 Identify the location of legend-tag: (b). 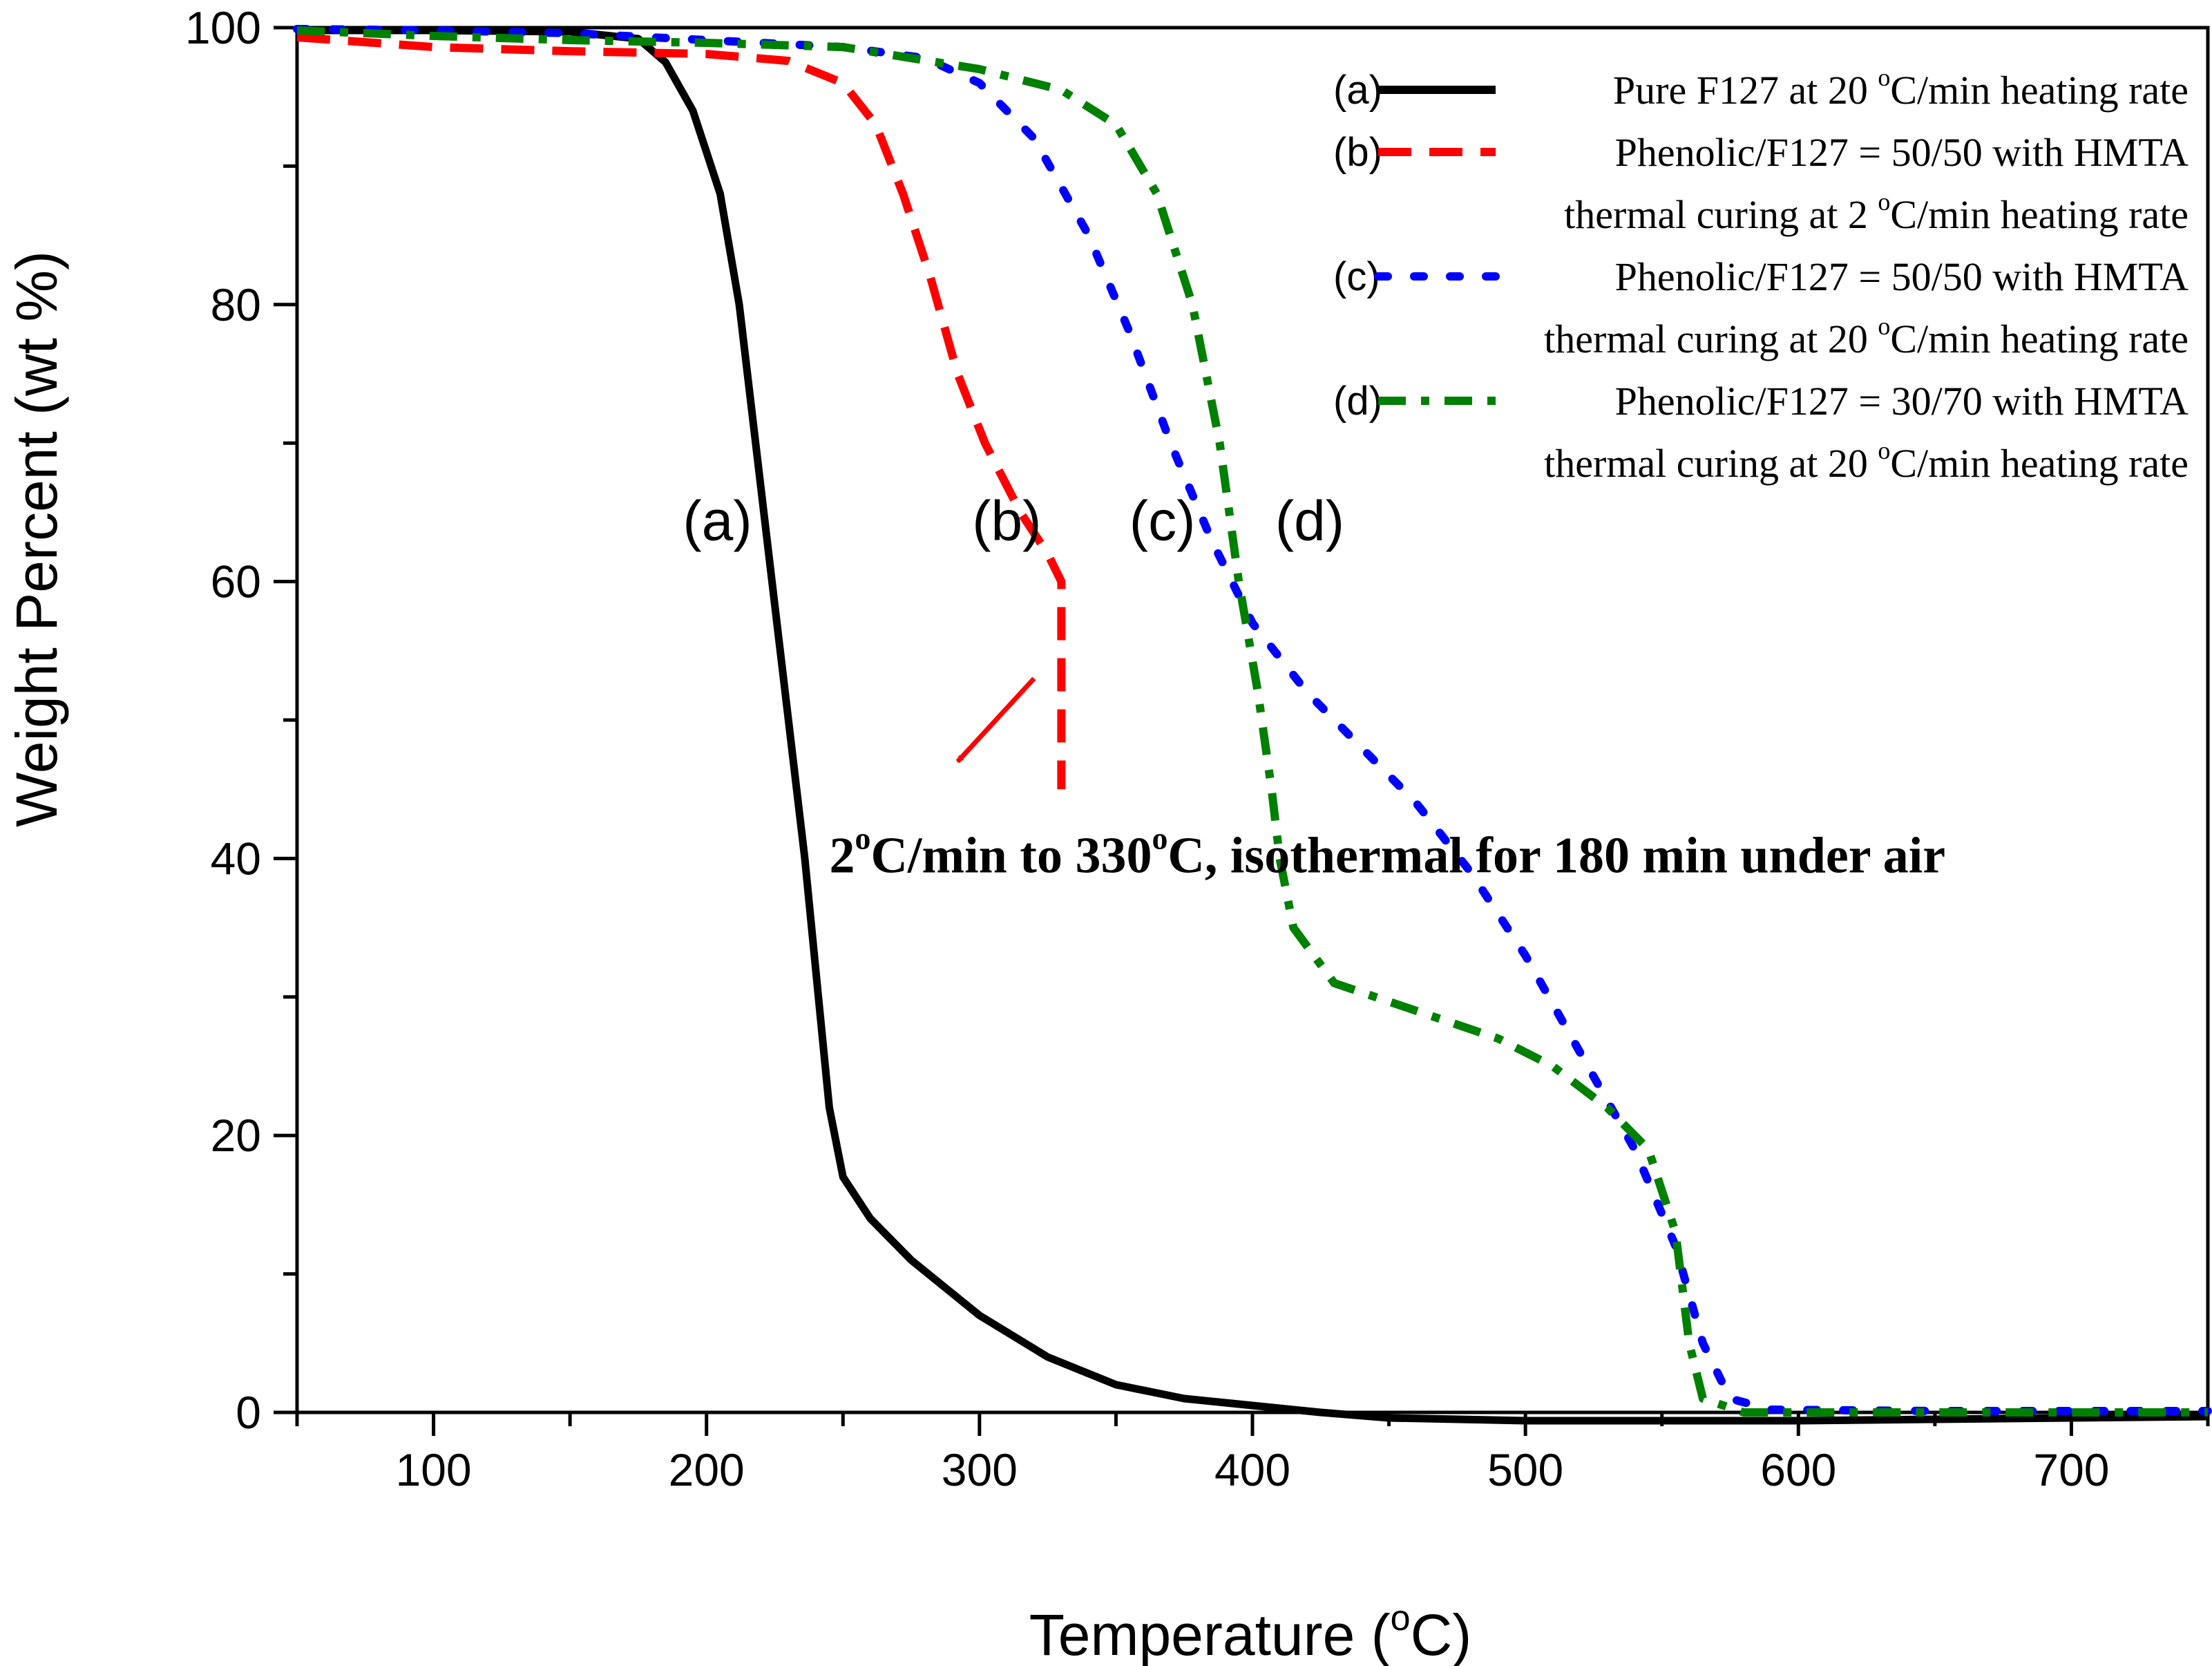
(1357, 152).